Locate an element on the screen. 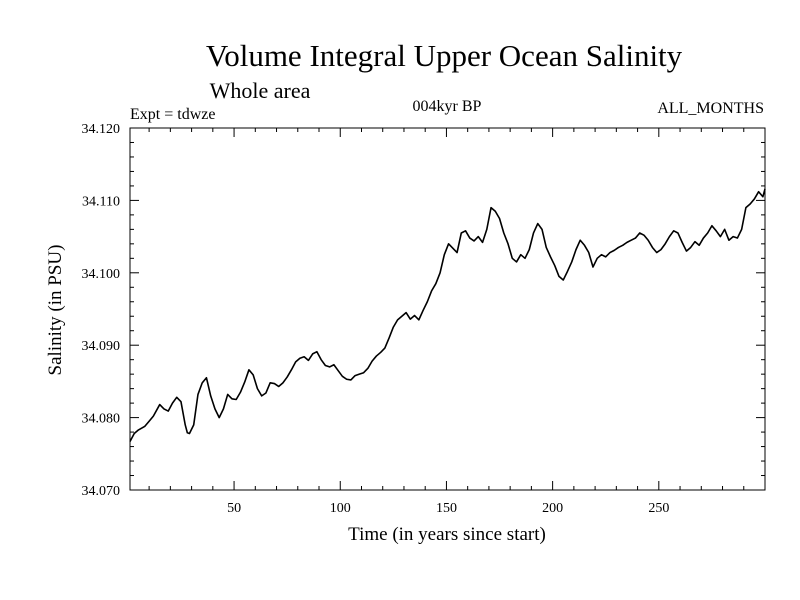  y-tick-label: 34.070 is located at coordinates (101, 491).